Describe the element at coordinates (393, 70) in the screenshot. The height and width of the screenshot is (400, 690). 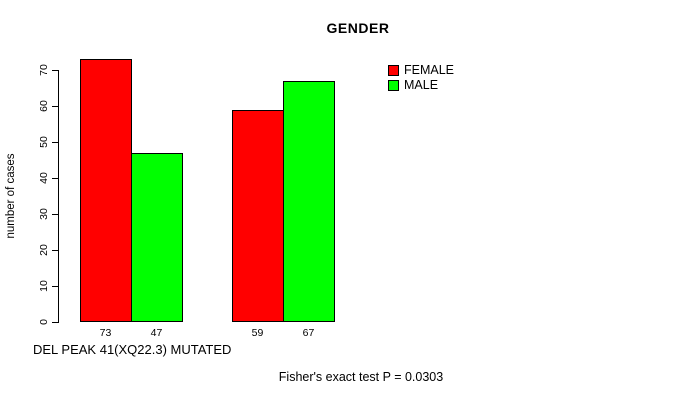
I see `legend-swatch-female` at that location.